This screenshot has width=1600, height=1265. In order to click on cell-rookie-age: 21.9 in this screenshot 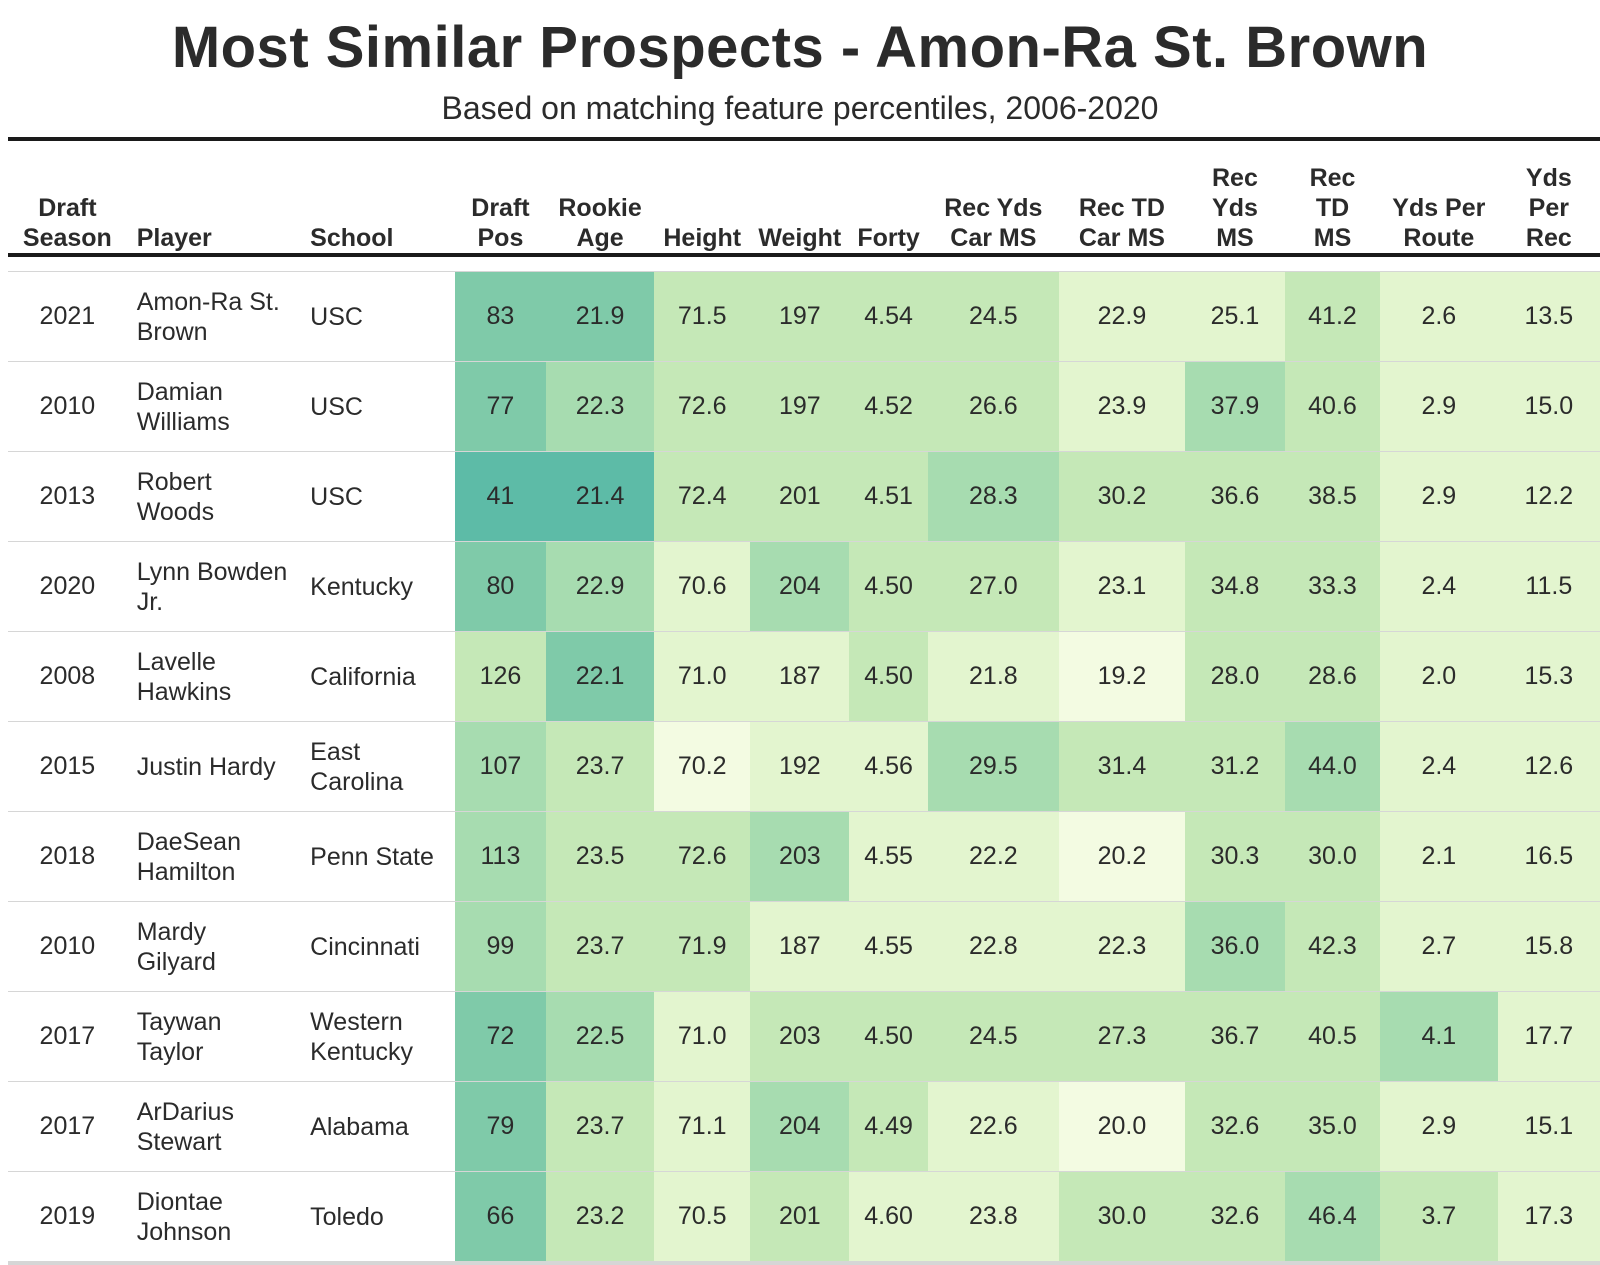, I will do `click(600, 316)`.